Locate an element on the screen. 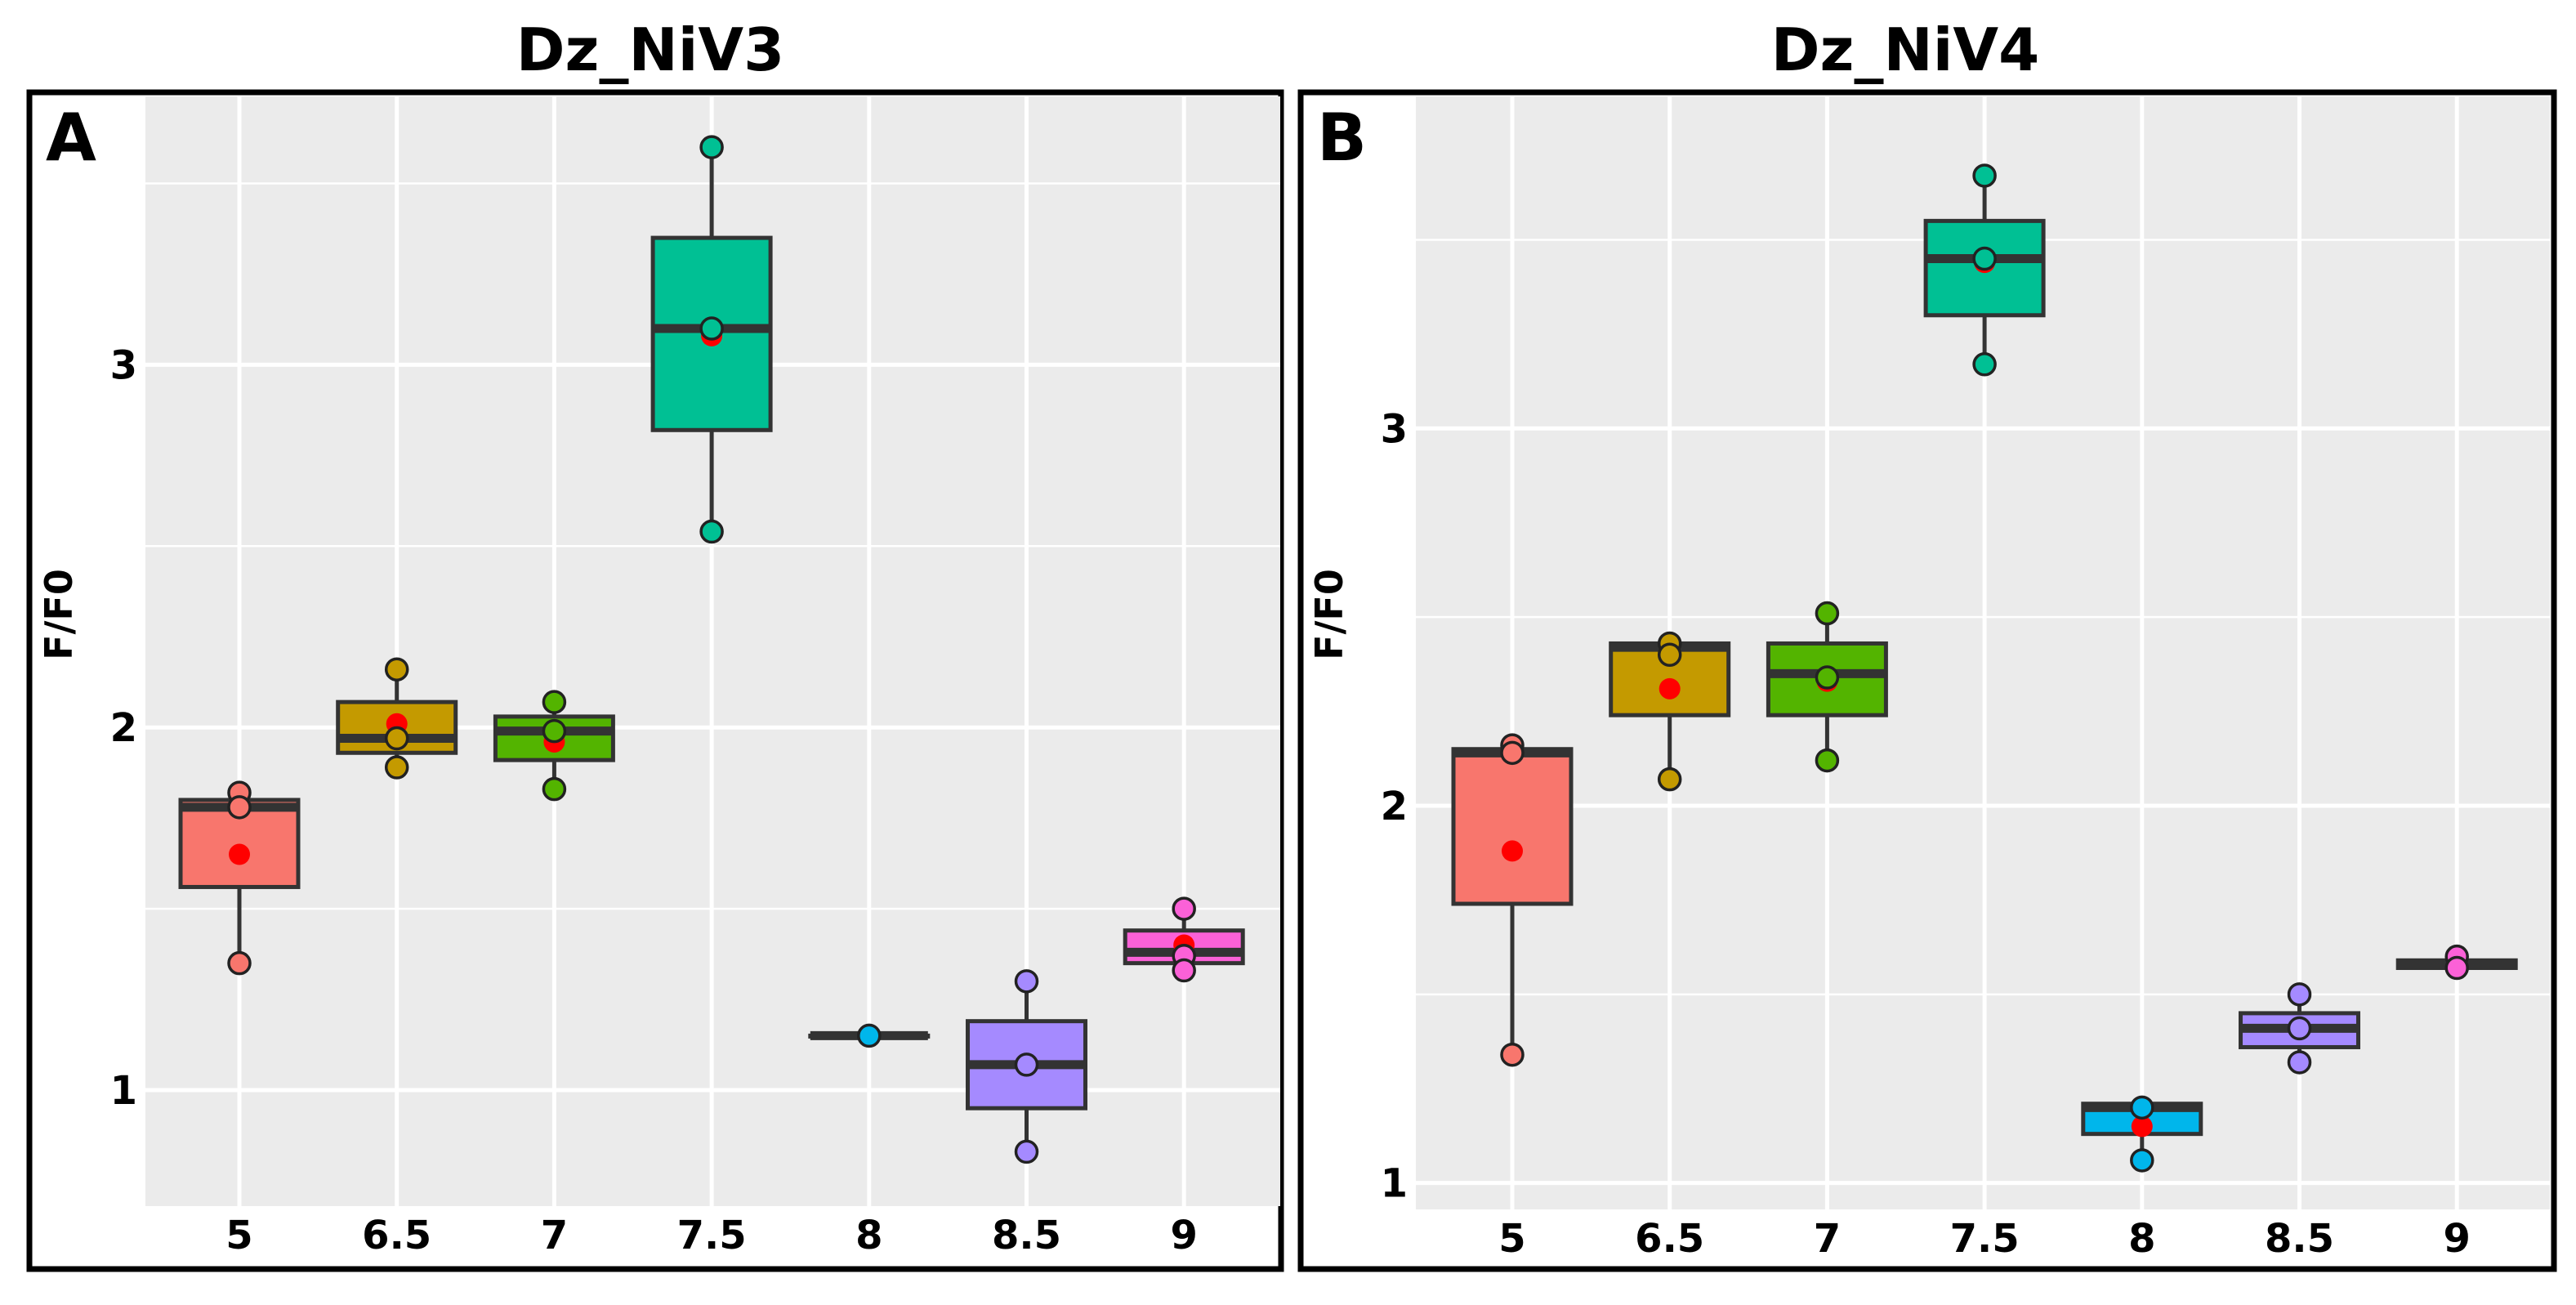 Image resolution: width=2576 pixels, height=1305 pixels. panel-a-y-ticks: 1 2 3 is located at coordinates (123, 728).